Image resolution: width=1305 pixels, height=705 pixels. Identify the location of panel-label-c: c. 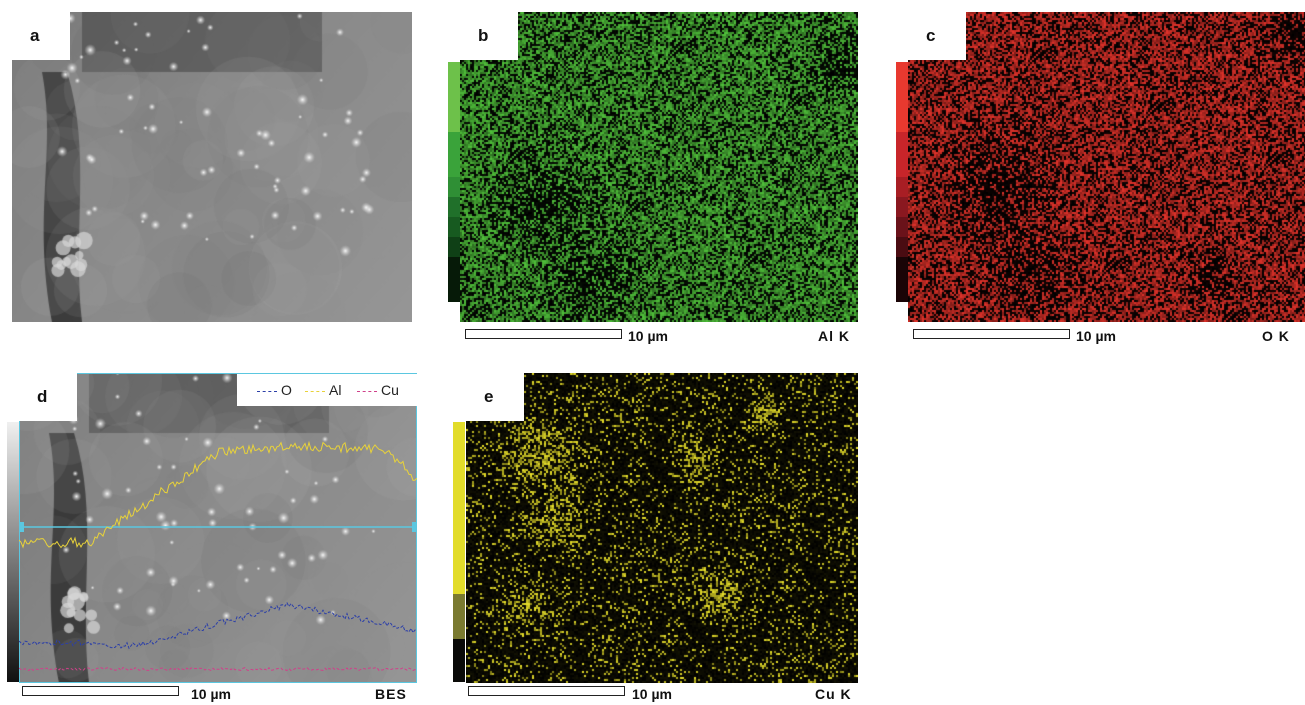
(930, 36).